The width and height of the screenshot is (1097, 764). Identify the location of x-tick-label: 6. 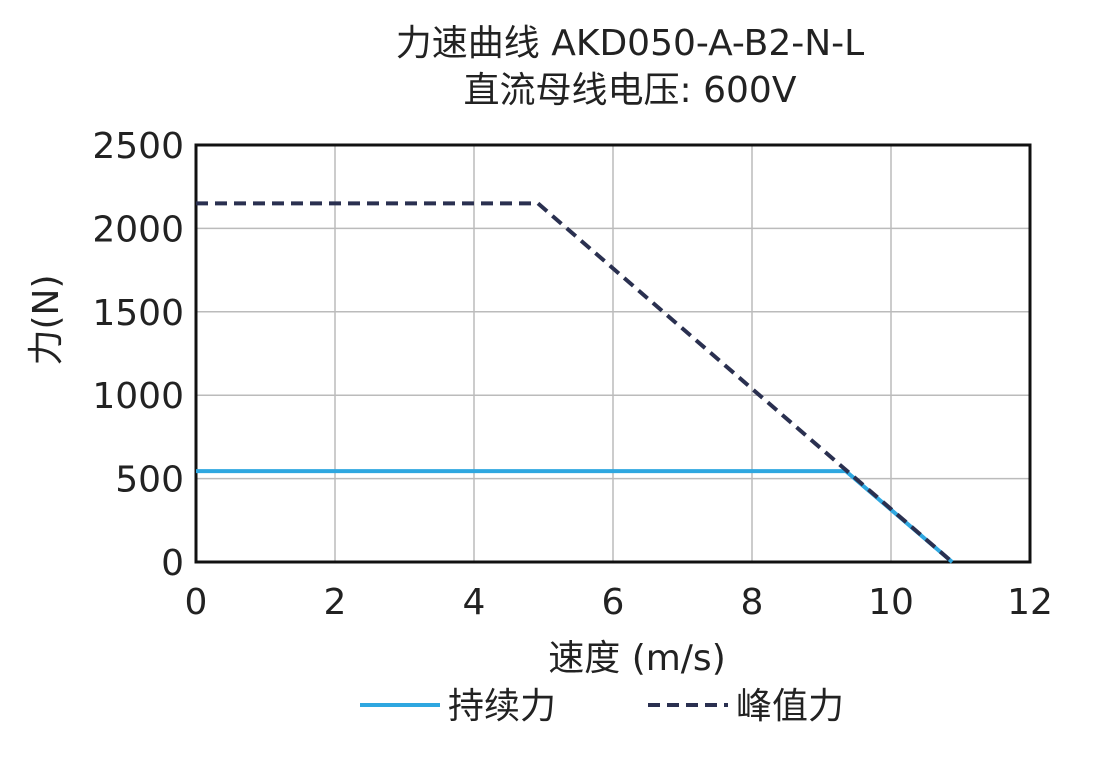
(613, 602).